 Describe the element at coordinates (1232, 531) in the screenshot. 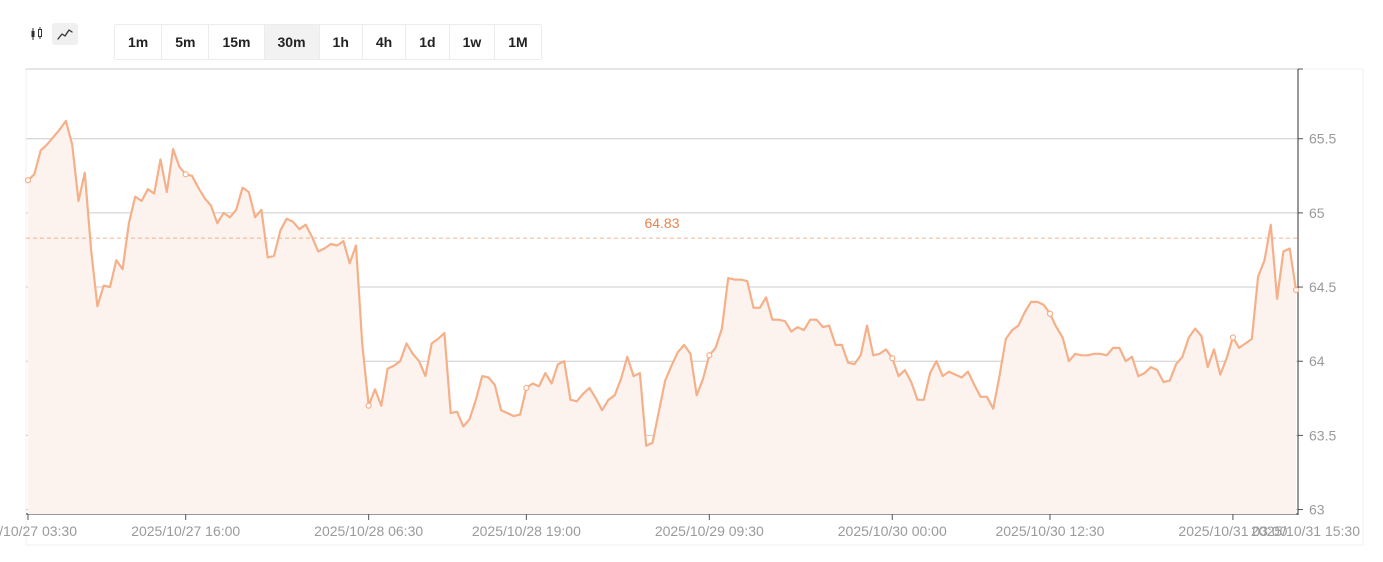

I see `x-tick-label: 2025/10/31 03:00` at that location.